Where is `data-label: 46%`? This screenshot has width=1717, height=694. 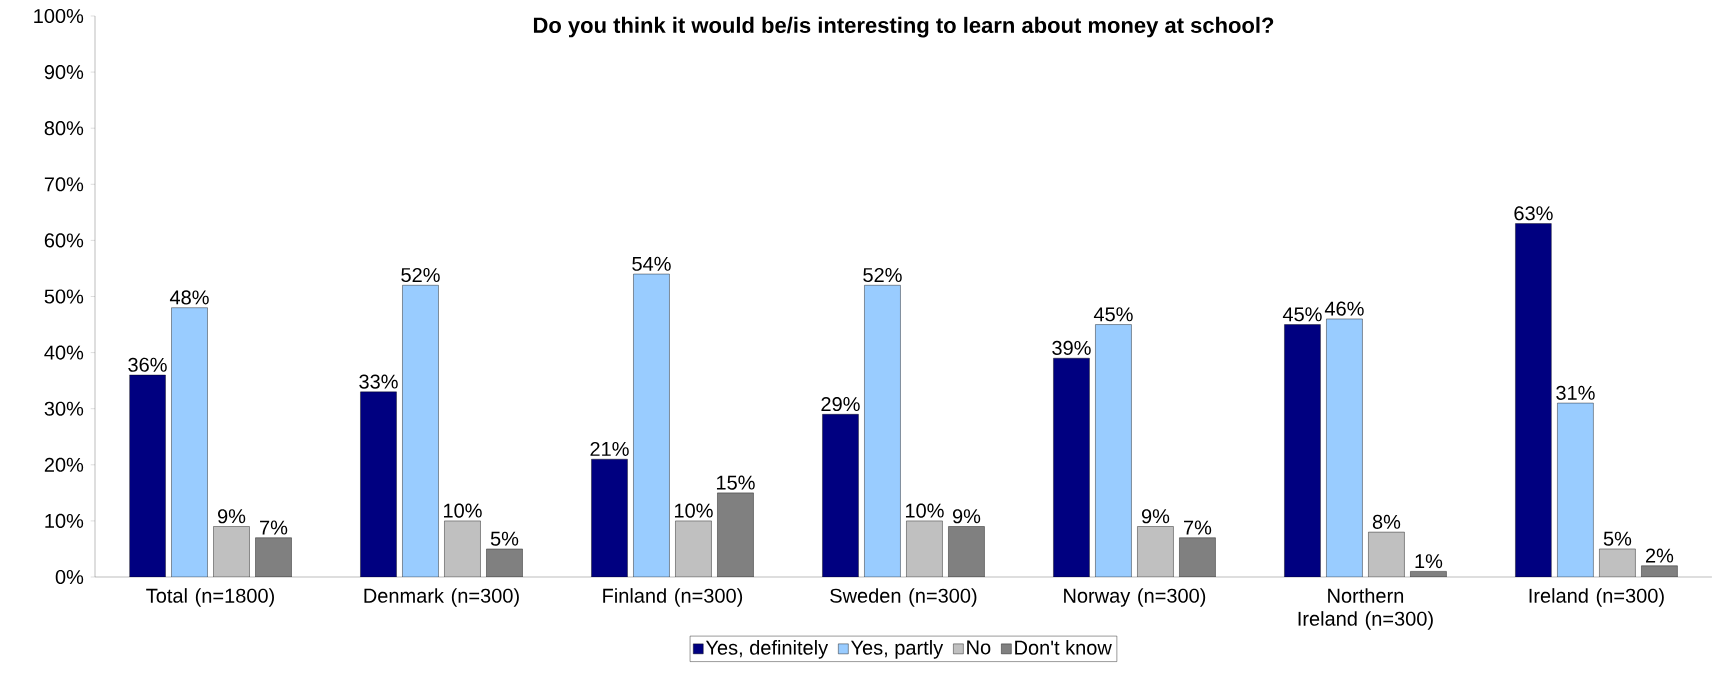
data-label: 46% is located at coordinates (1344, 308).